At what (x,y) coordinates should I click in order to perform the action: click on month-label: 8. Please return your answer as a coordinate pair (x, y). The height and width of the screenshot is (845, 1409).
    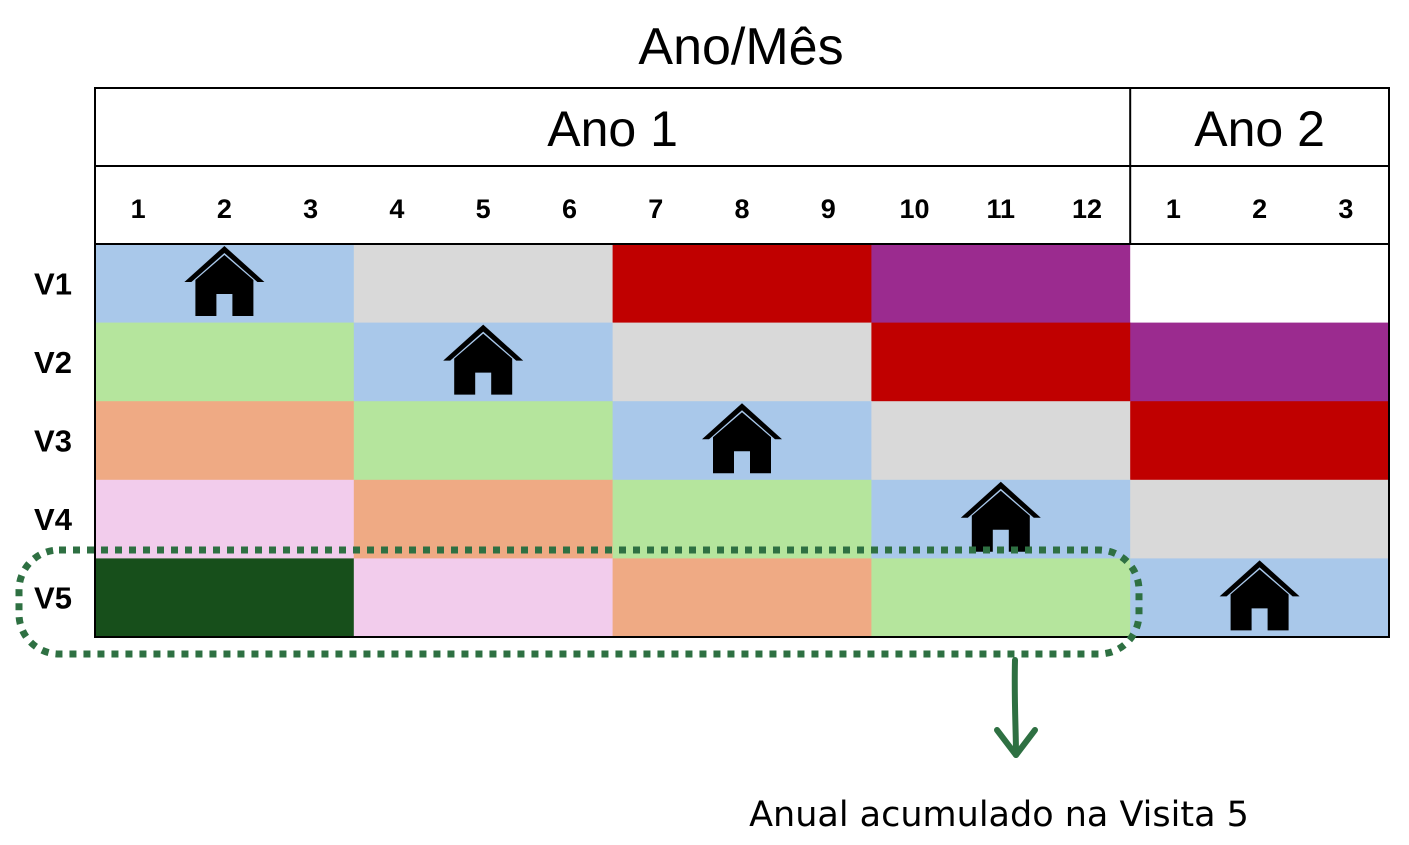
    Looking at the image, I should click on (741, 209).